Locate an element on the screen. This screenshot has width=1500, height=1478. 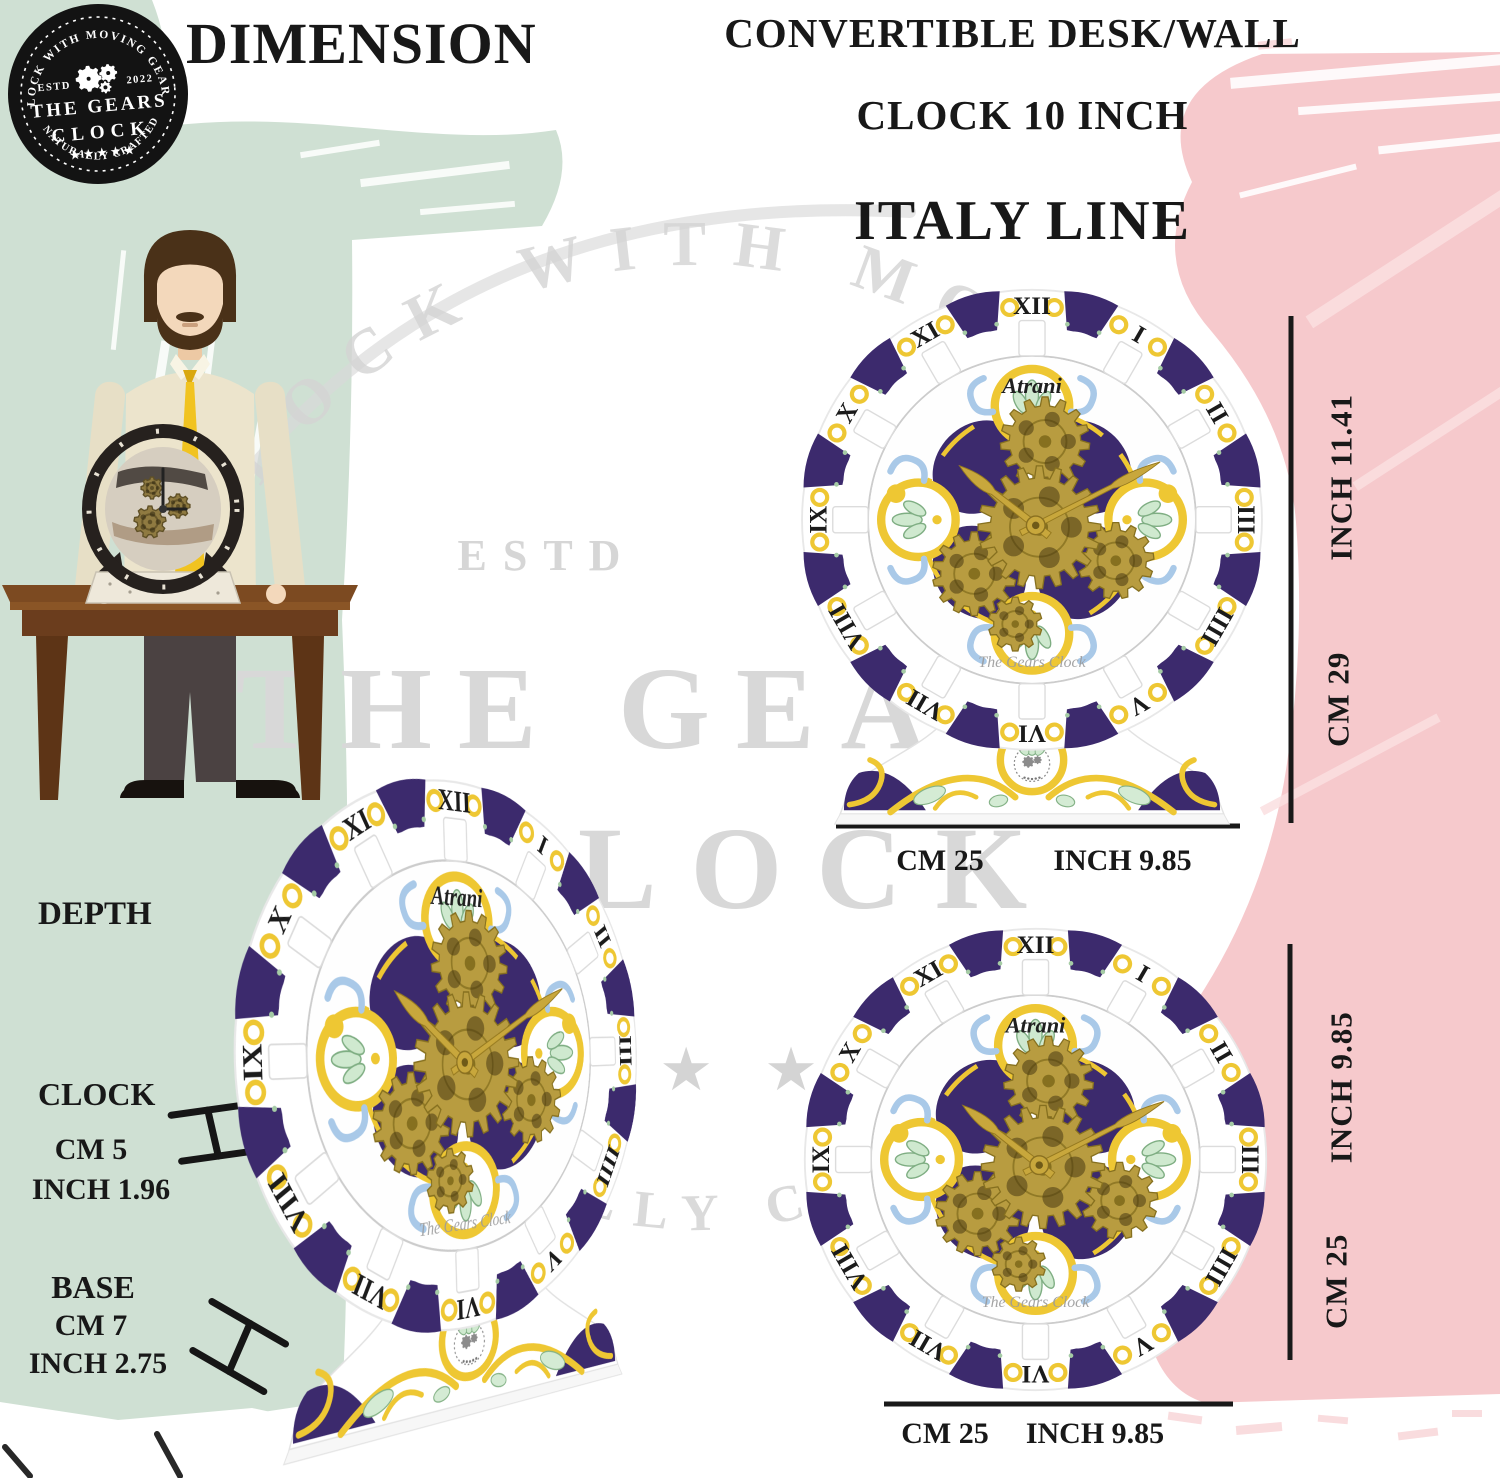
badge-year: 2022 is located at coordinates (140, 79).